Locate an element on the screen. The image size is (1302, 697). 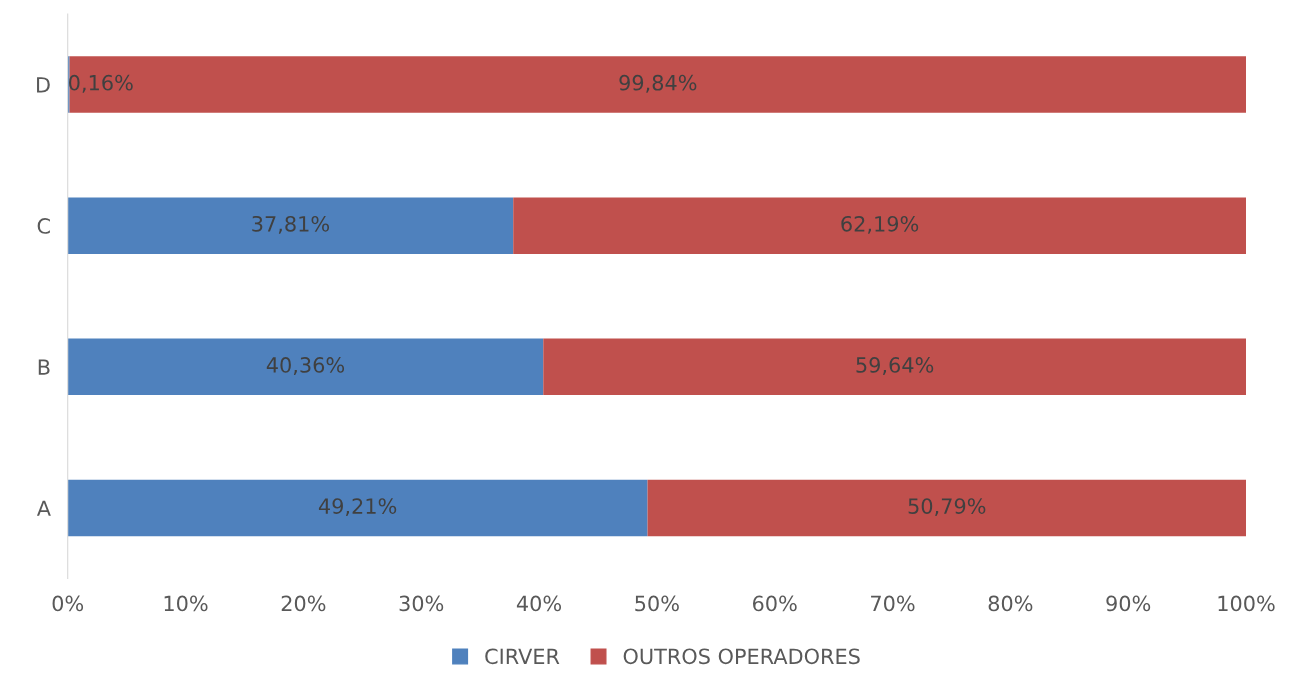
data-label: 50,79% is located at coordinates (947, 507).